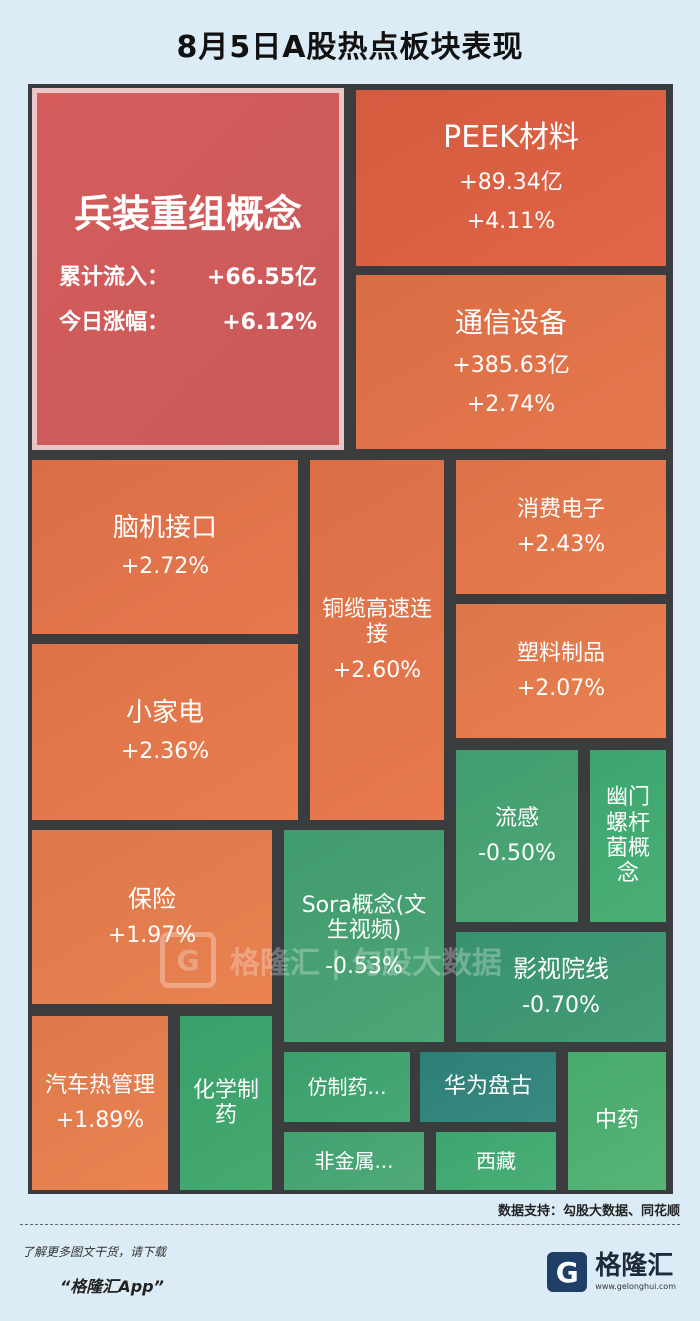 This screenshot has height=1321, width=700. I want to click on treemap-tile: 塑料制品 +2.07%, so click(561, 671).